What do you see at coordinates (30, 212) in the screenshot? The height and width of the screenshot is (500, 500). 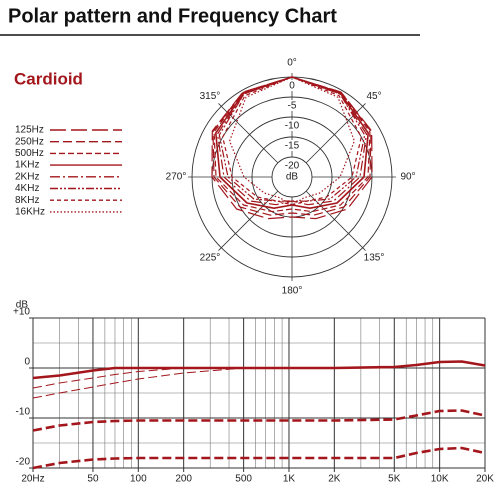 I see `legend-label: 16KHz` at bounding box center [30, 212].